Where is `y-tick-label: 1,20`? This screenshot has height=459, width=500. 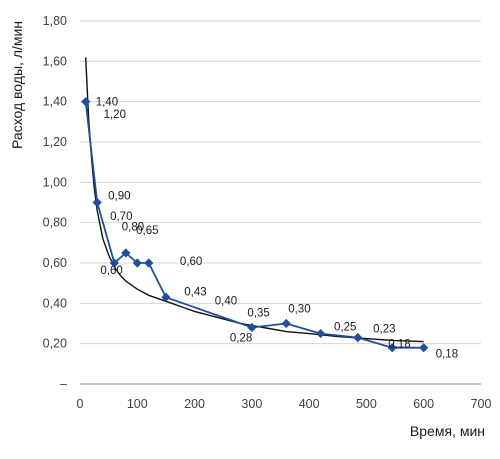 y-tick-label: 1,20 is located at coordinates (55, 142).